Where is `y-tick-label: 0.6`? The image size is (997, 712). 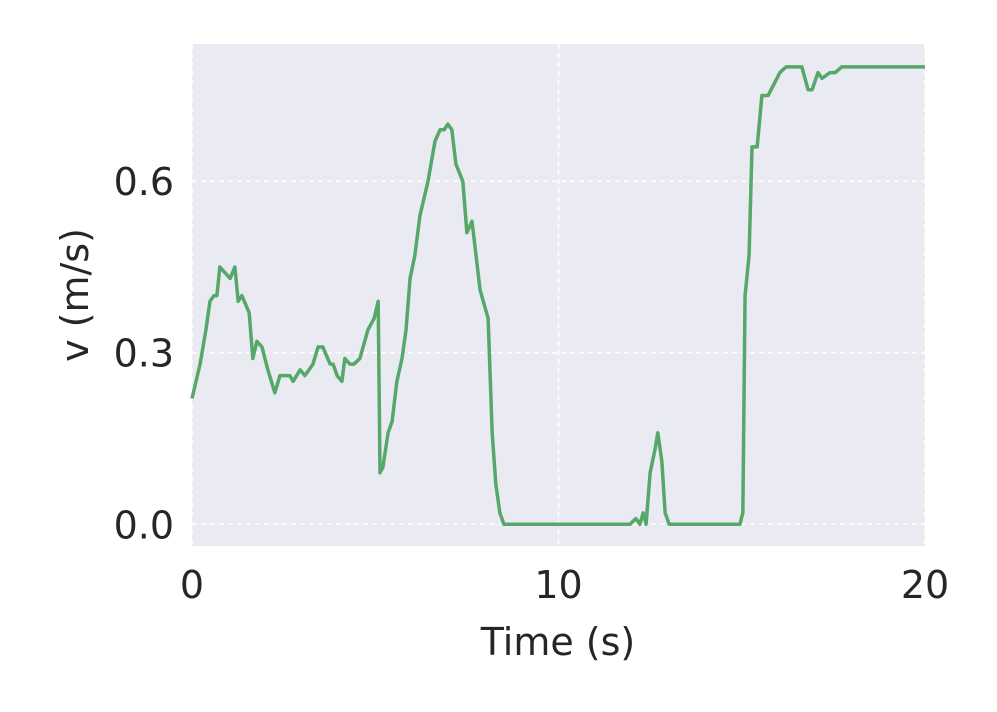 y-tick-label: 0.6 is located at coordinates (144, 182).